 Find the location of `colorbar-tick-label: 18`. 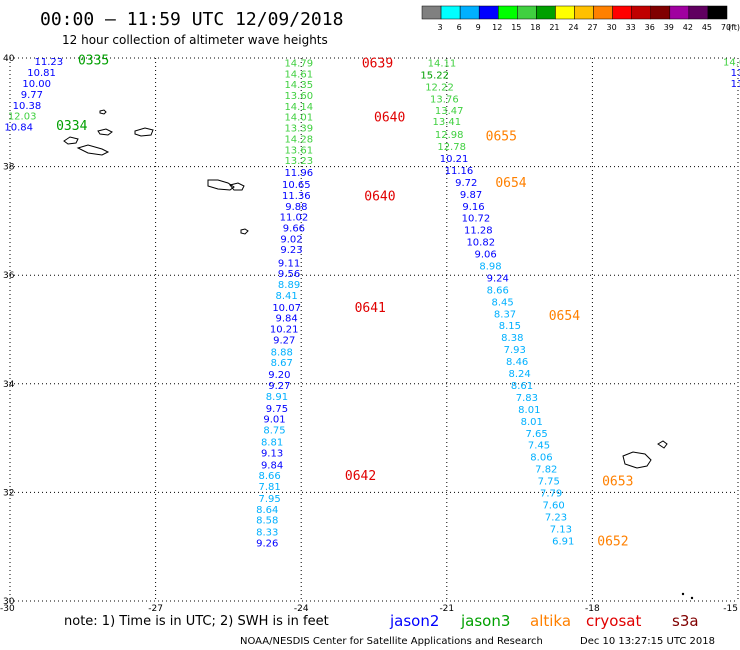

colorbar-tick-label: 18 is located at coordinates (535, 27).